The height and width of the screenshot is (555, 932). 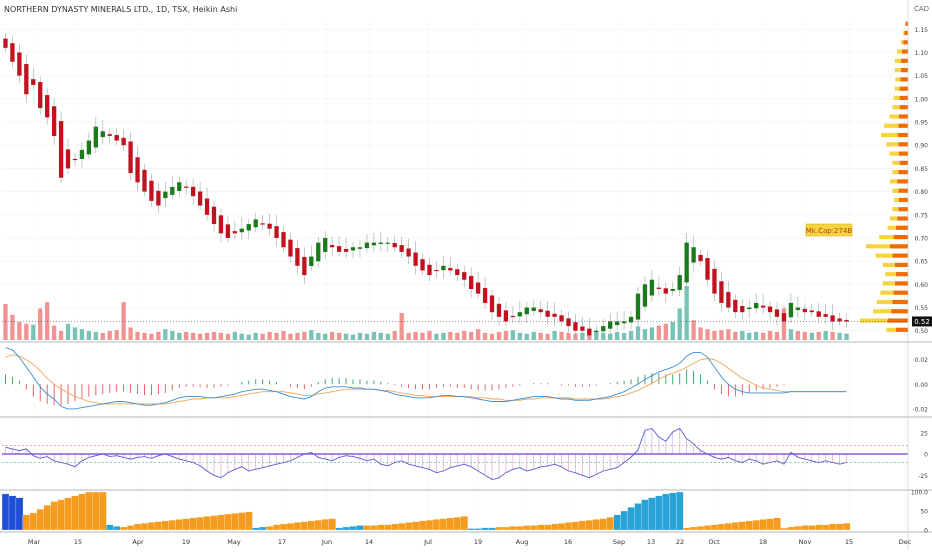 I want to click on price-tick-label: 0.70, so click(x=922, y=238).